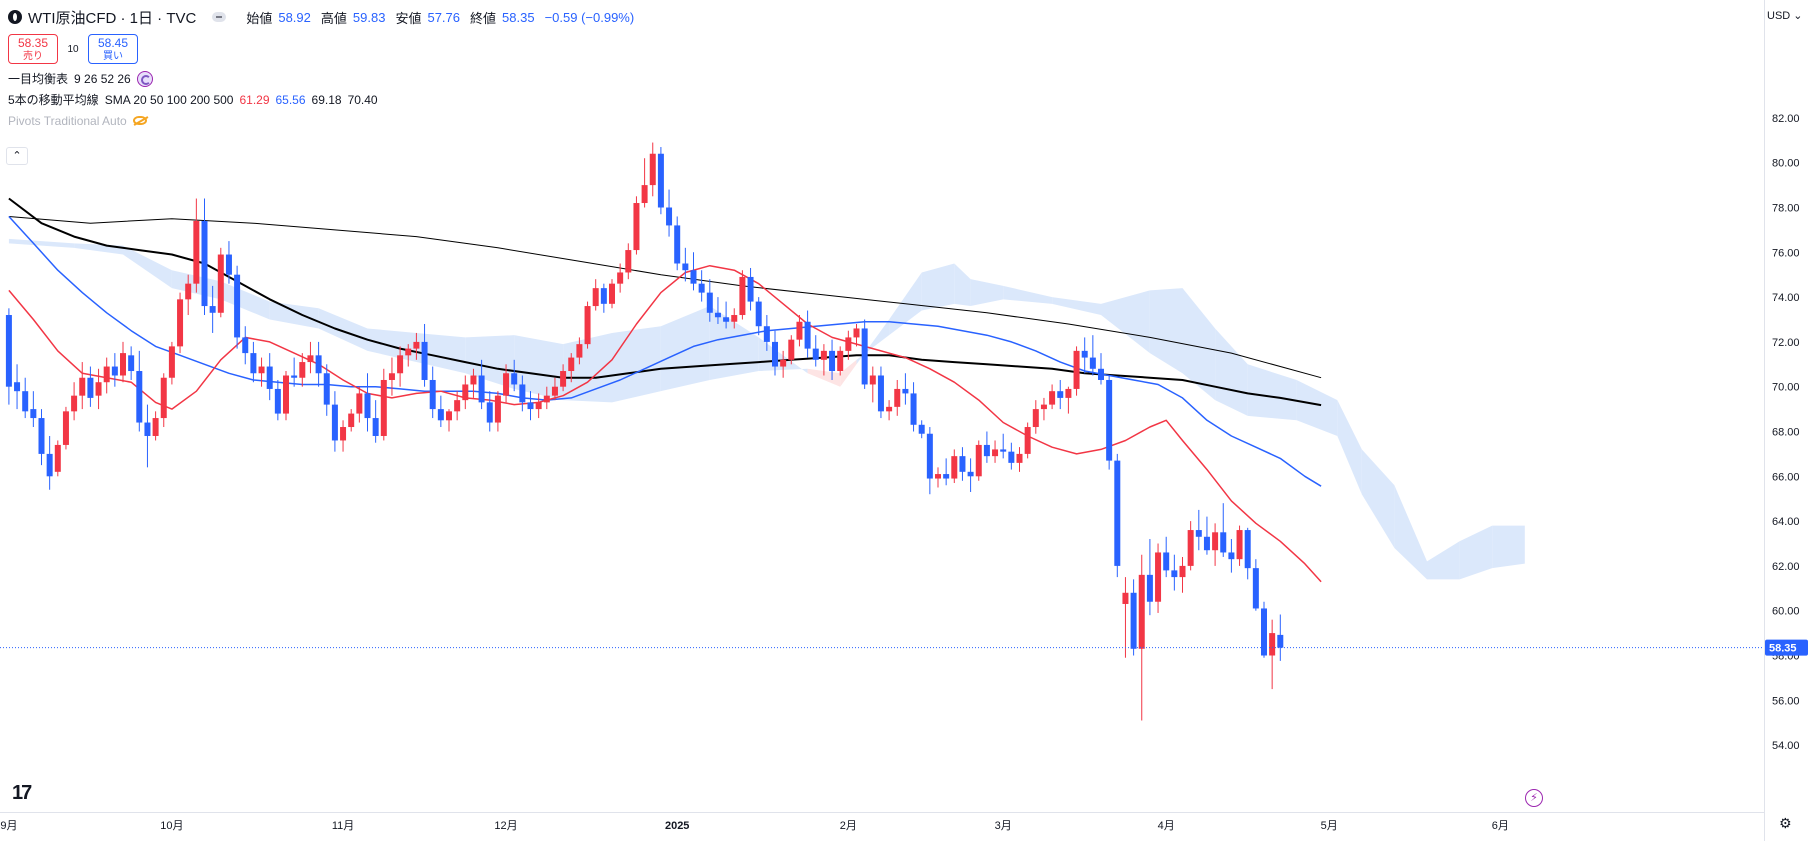 The width and height of the screenshot is (1816, 841). What do you see at coordinates (112, 18) in the screenshot?
I see `symbol-title: WTI原油CFD · 1日 · TVC` at bounding box center [112, 18].